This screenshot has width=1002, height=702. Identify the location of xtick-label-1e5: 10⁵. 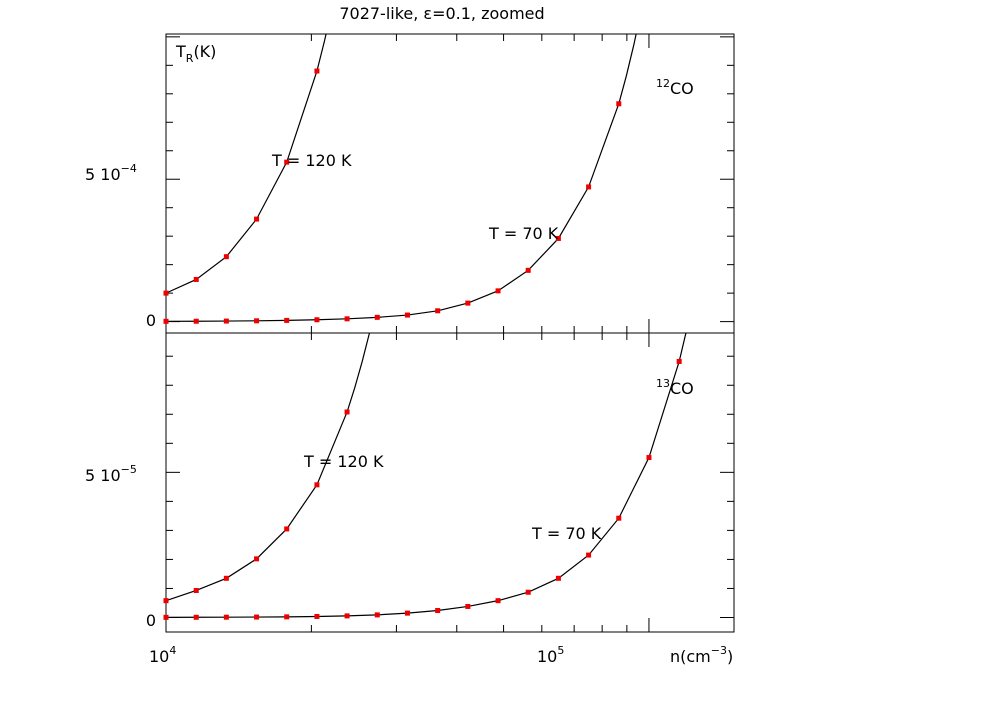
(550, 655).